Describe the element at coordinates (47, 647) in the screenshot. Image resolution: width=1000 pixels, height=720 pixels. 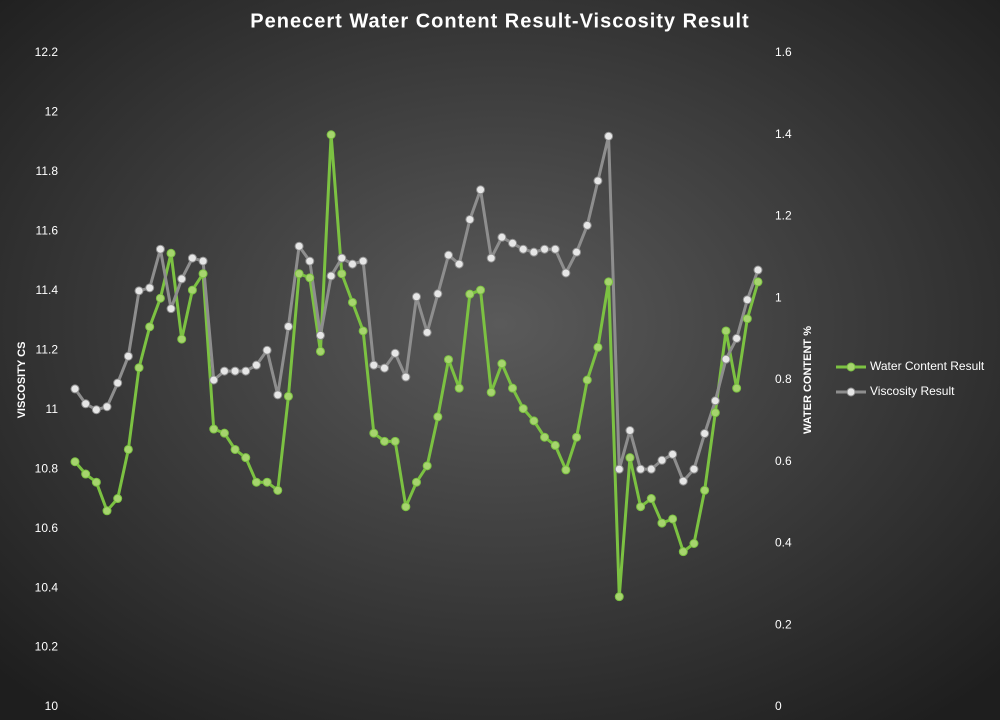
I see `y-tick-label: 10.2` at that location.